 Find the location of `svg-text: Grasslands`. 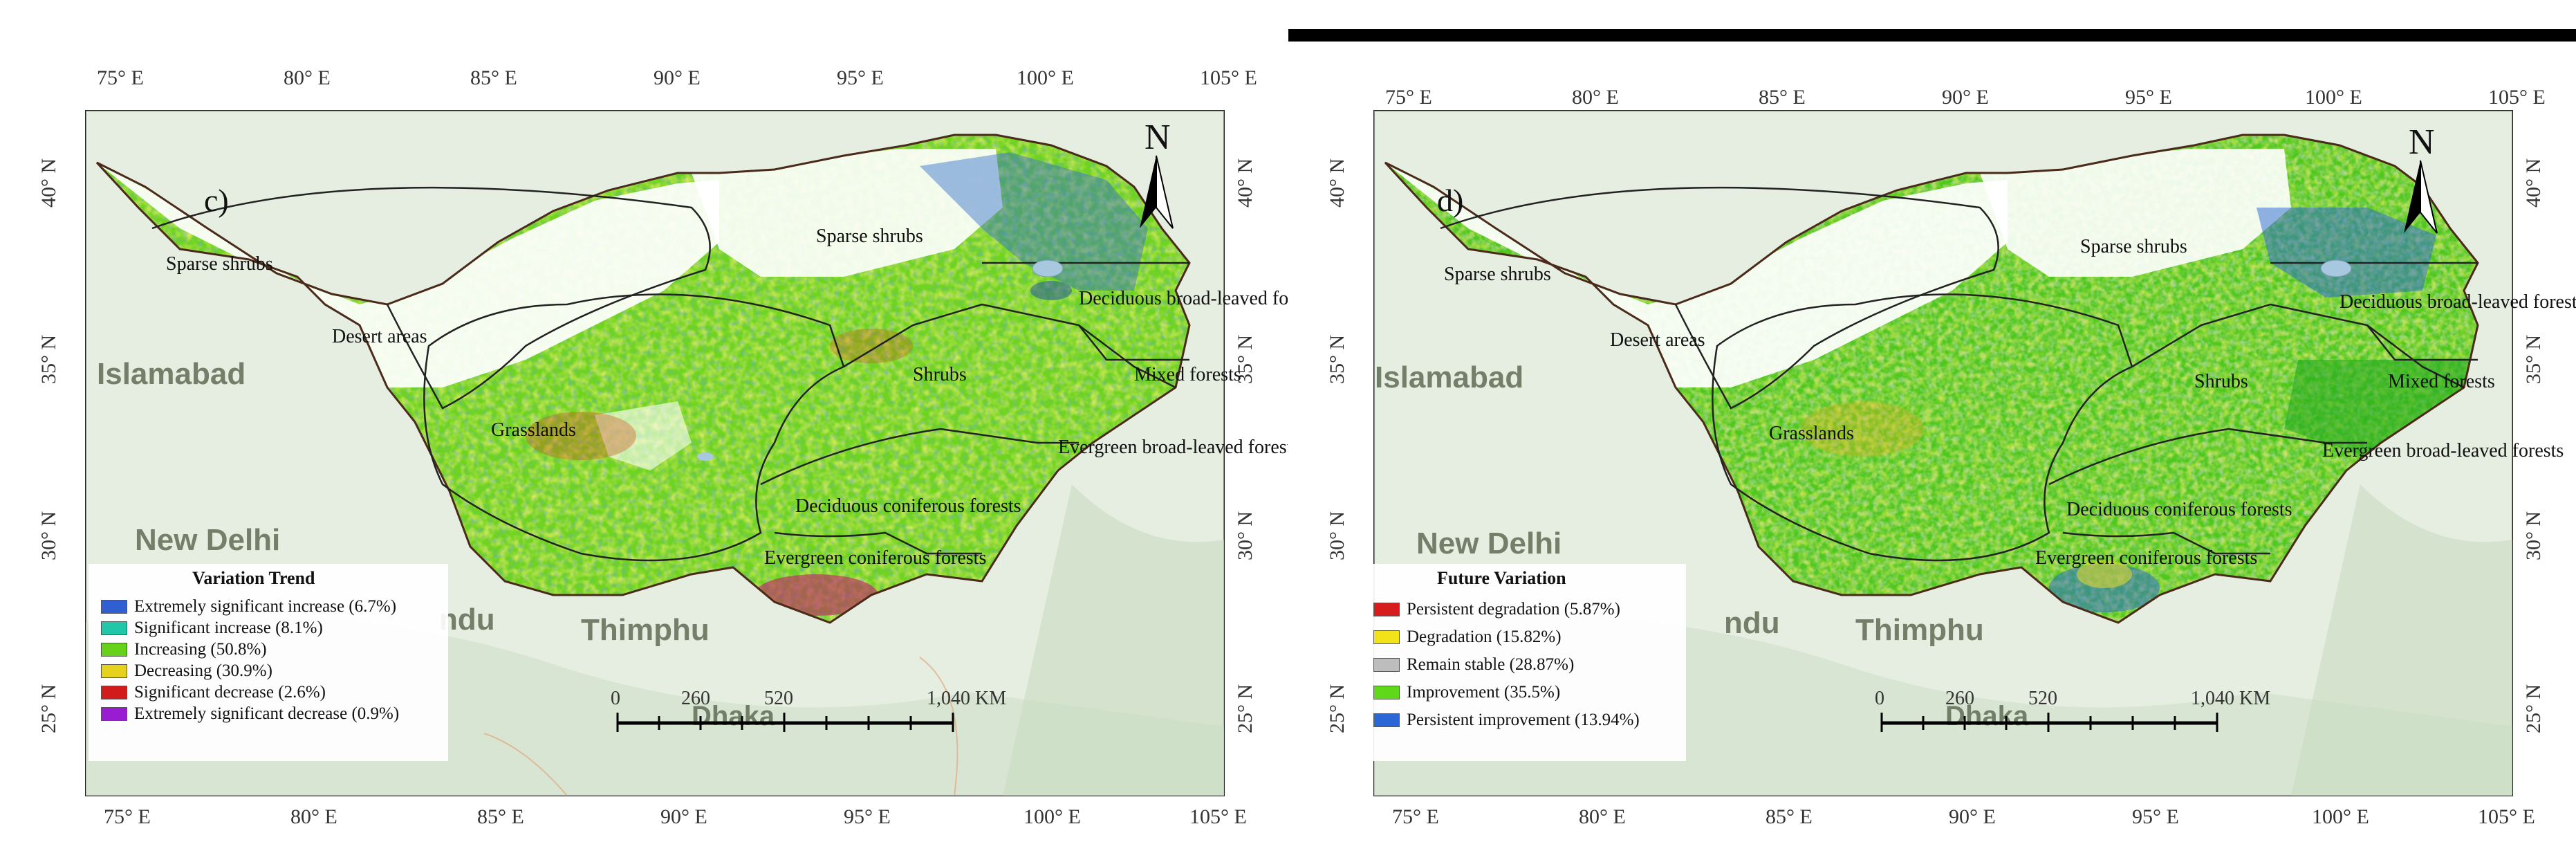

svg-text: Grasslands is located at coordinates (533, 430).